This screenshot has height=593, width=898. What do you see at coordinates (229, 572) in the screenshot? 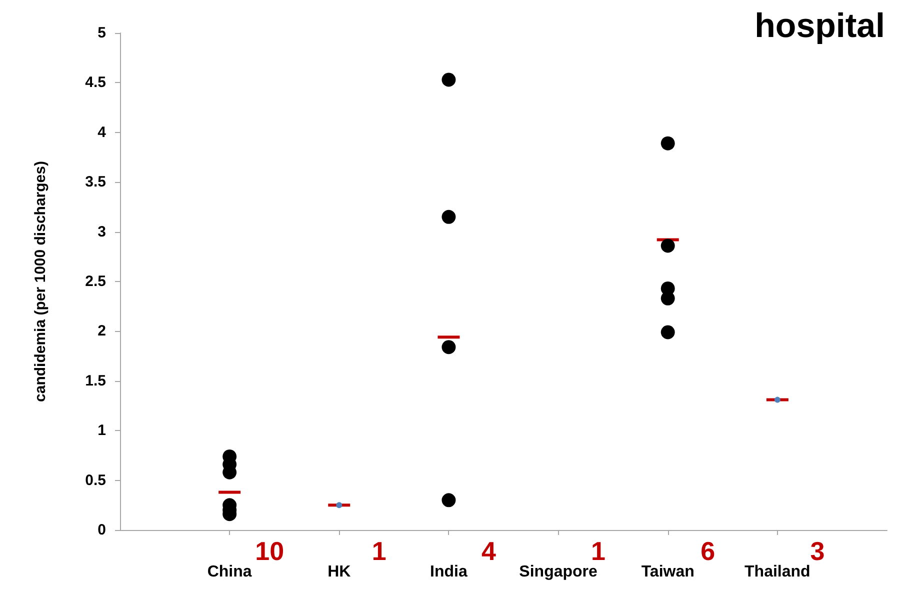
I see `x-tick-label: China` at bounding box center [229, 572].